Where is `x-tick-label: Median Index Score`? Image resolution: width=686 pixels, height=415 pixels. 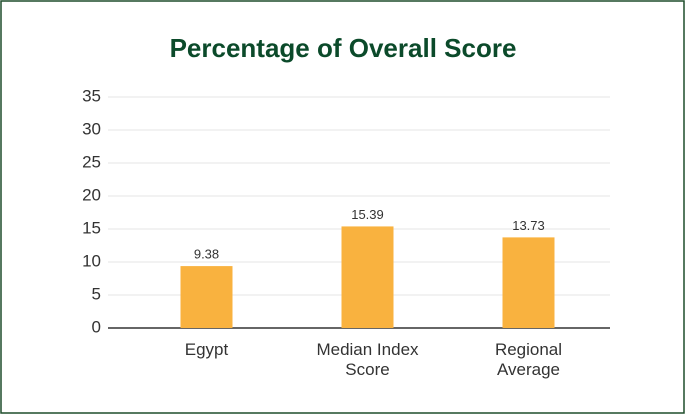 x-tick-label: Median Index Score is located at coordinates (367, 359).